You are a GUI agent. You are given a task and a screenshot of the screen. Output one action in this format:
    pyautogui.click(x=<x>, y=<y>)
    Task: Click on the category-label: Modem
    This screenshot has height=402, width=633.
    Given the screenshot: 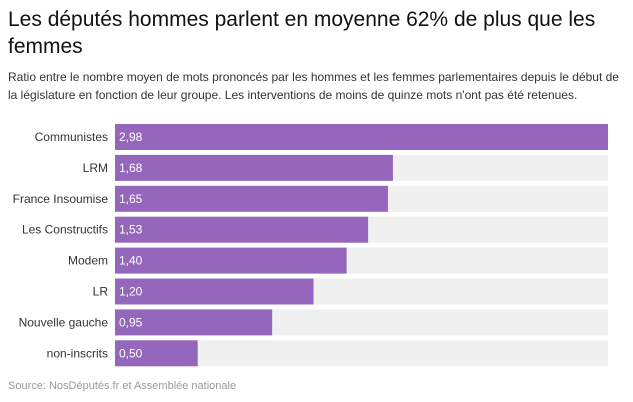 What is the action you would take?
    pyautogui.click(x=88, y=261)
    